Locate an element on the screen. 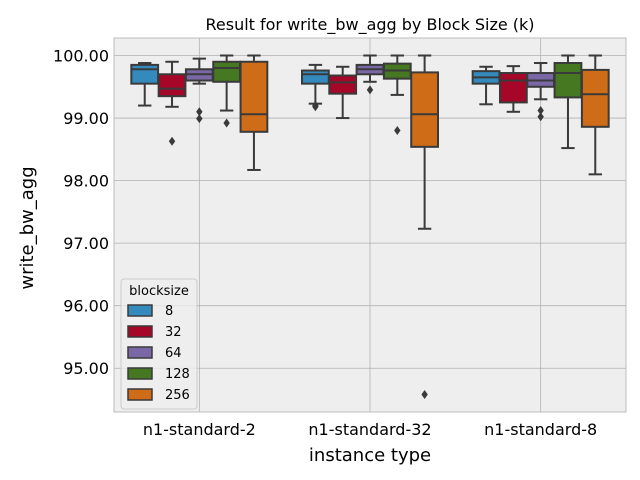 The height and width of the screenshot is (480, 640). legend-label-256: 256 is located at coordinates (177, 395).